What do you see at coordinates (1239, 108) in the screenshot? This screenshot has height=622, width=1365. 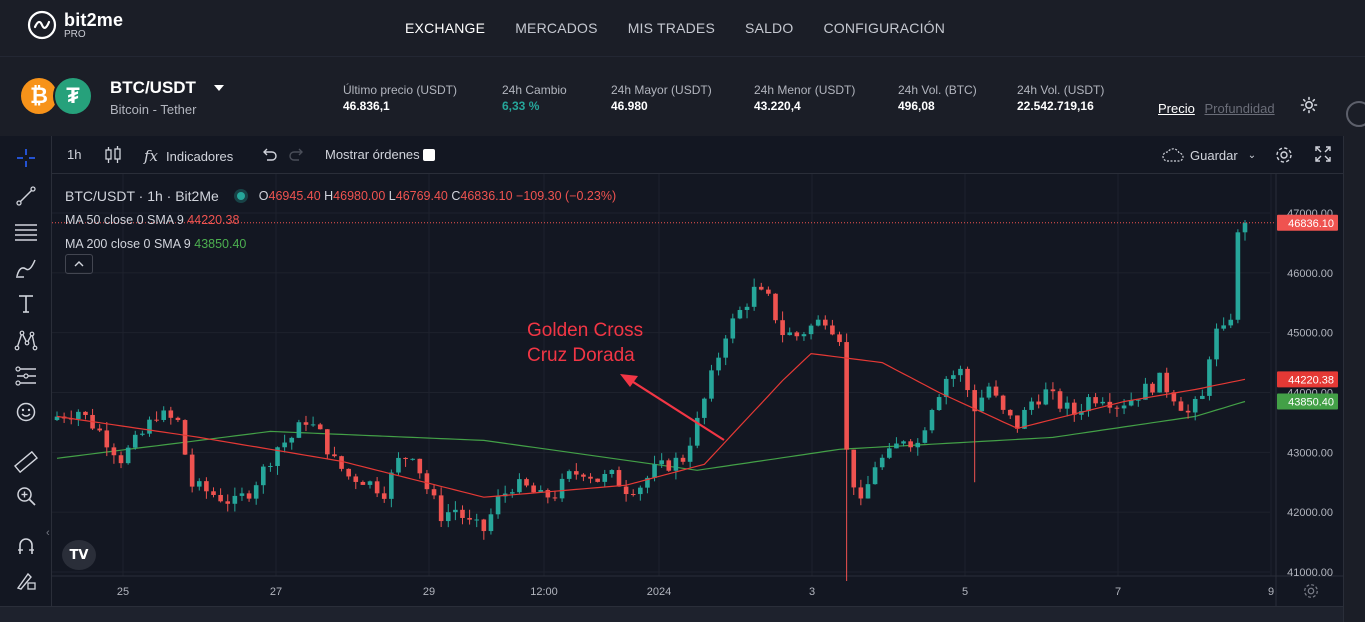 I see `tab-profundidad: Profundidad` at bounding box center [1239, 108].